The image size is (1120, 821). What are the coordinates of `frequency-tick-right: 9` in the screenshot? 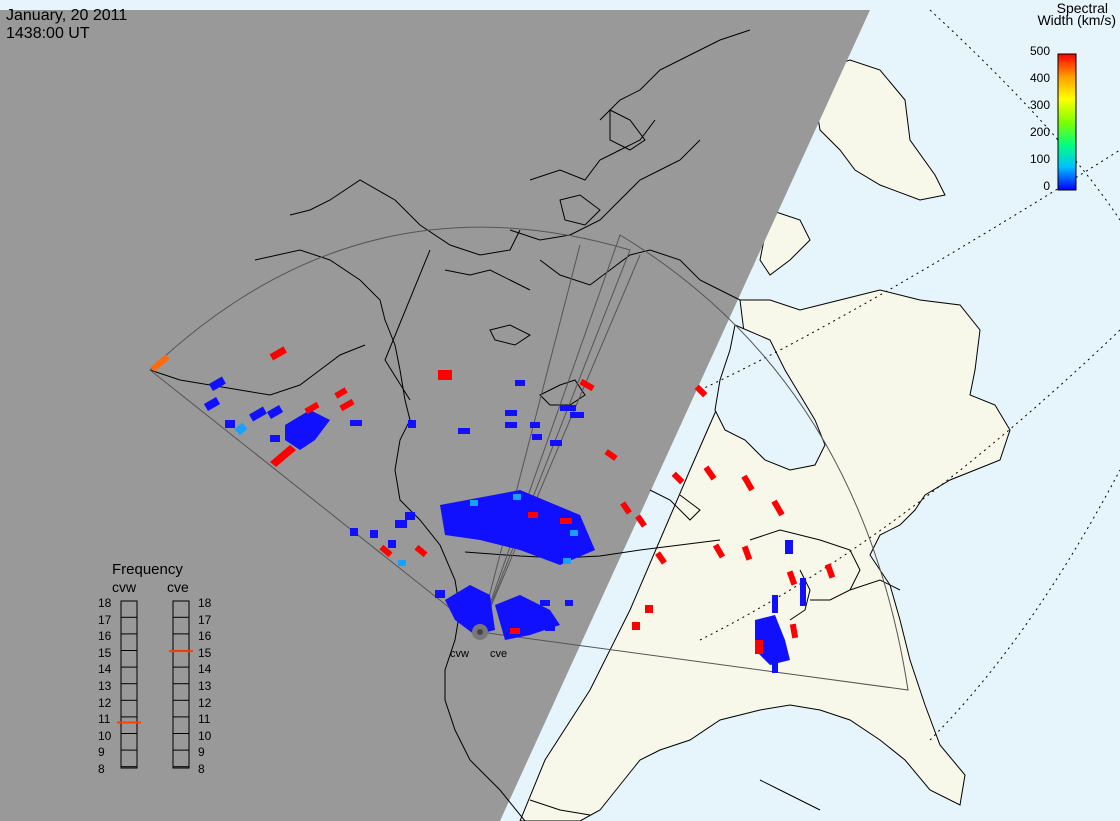 It's located at (201, 752).